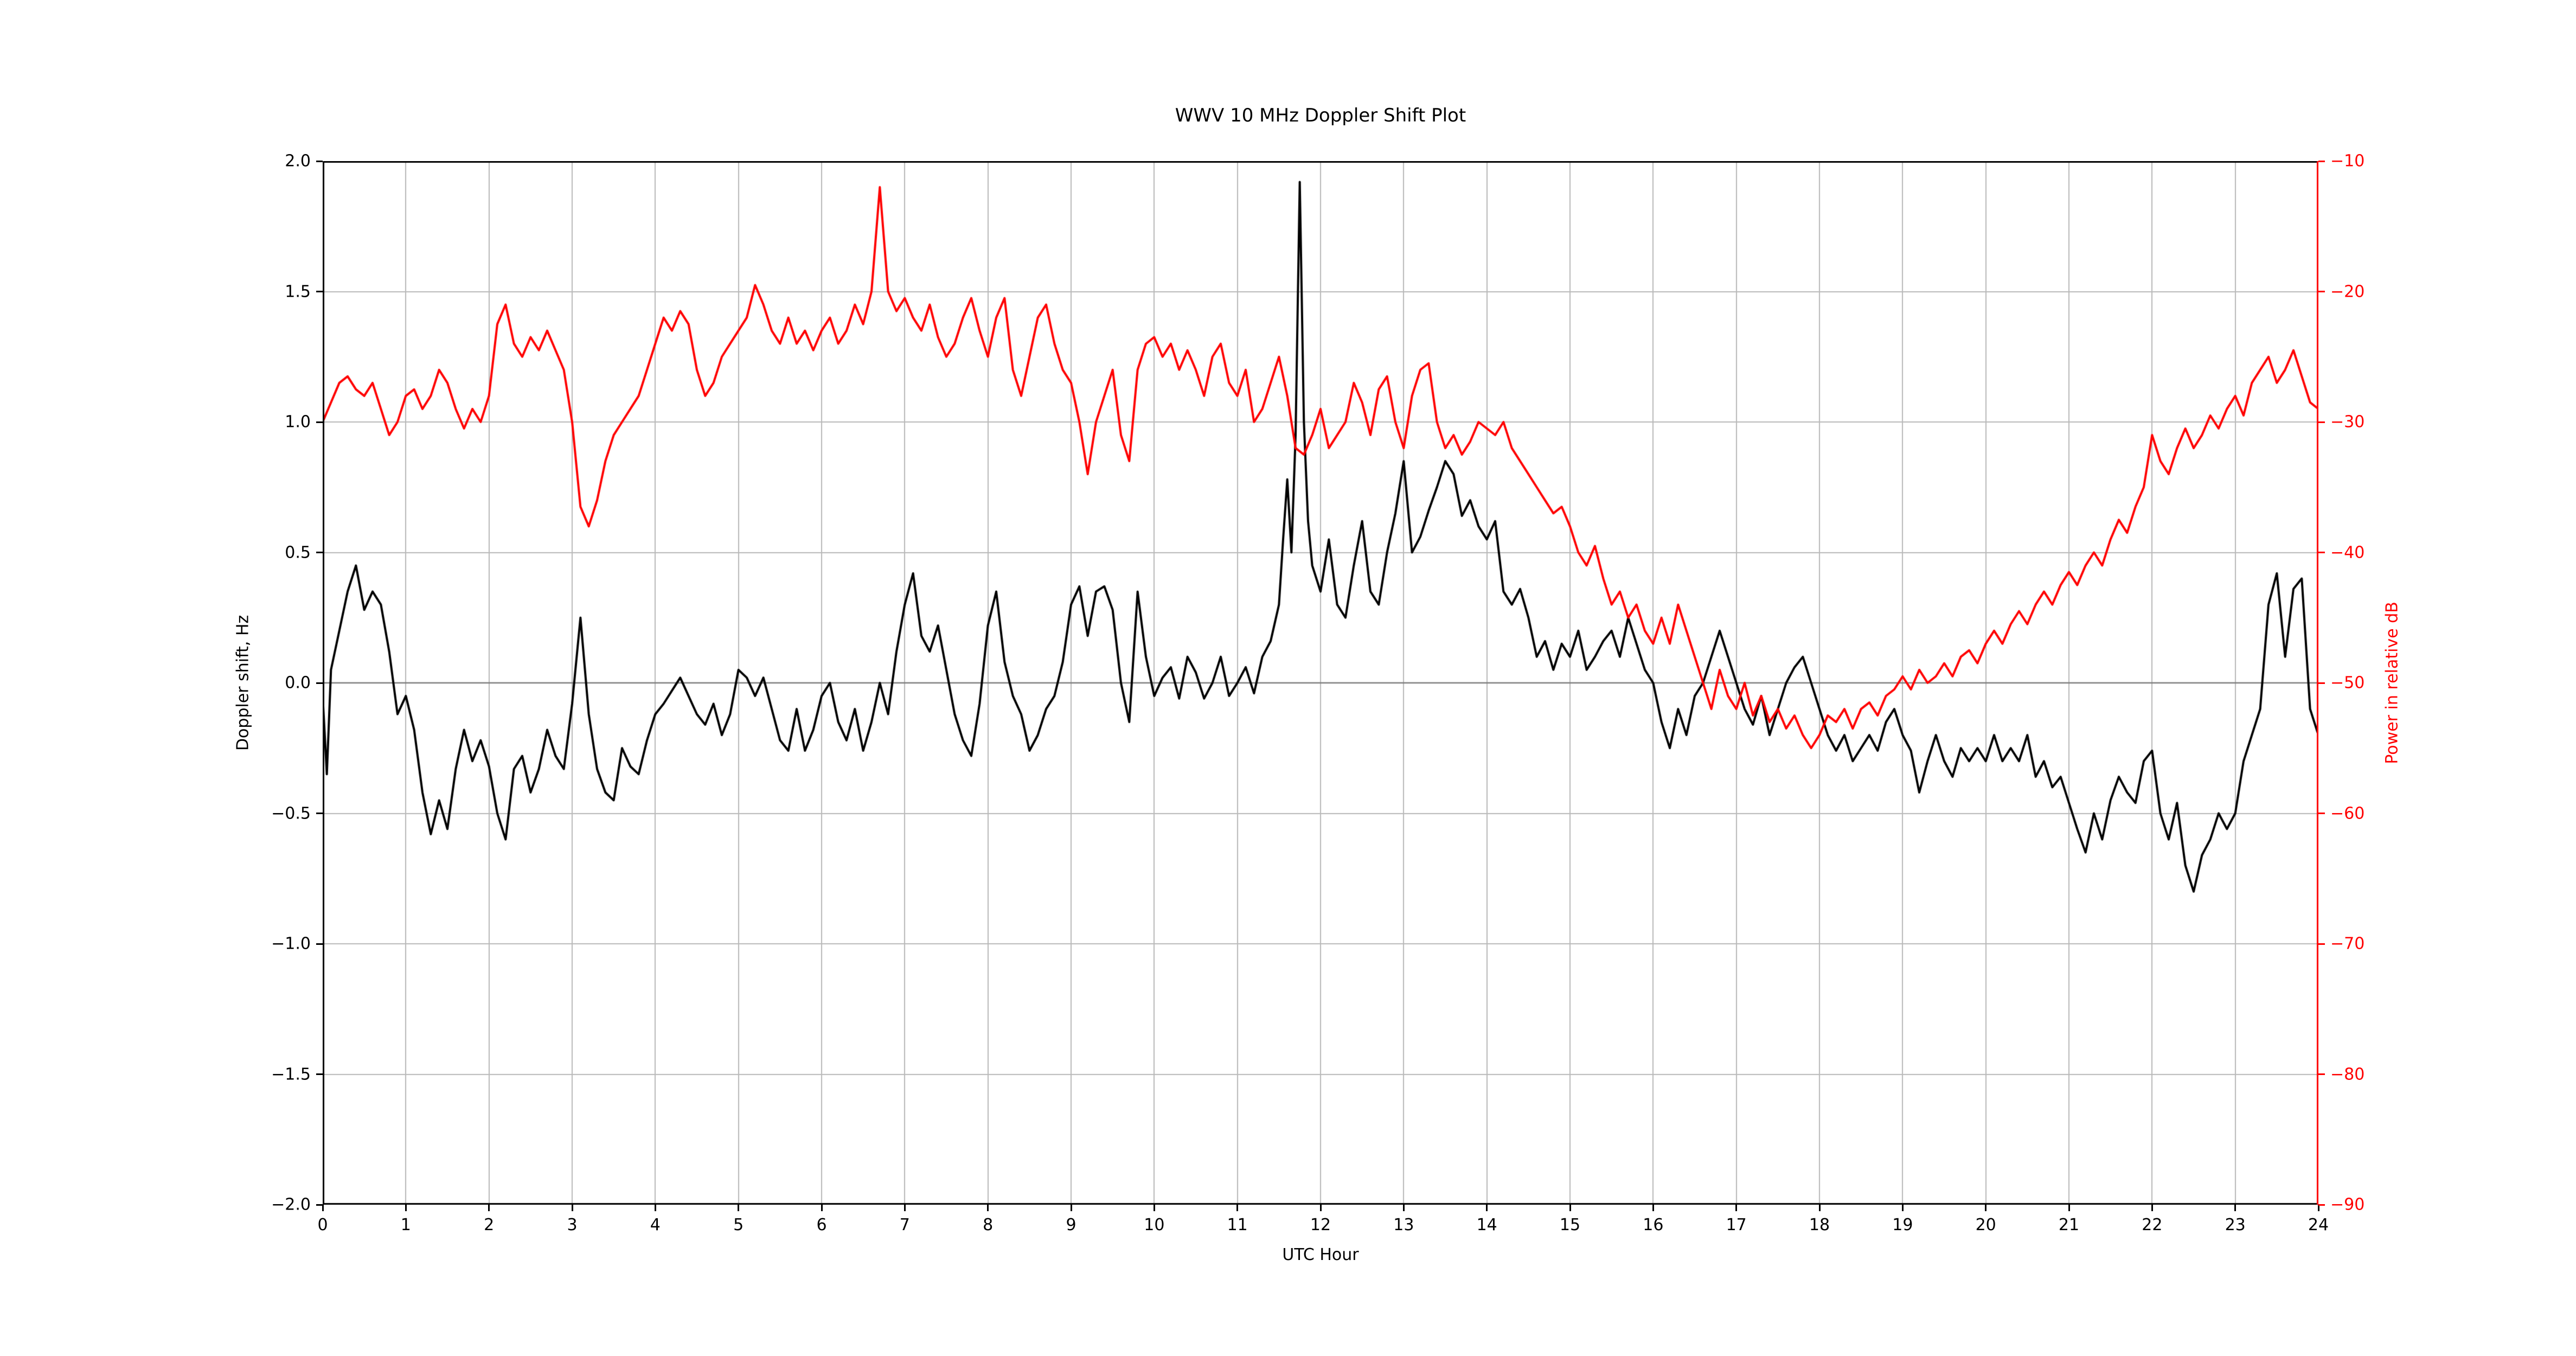 Image resolution: width=2576 pixels, height=1356 pixels. I want to click on y-right-tick-label: −50, so click(2347, 683).